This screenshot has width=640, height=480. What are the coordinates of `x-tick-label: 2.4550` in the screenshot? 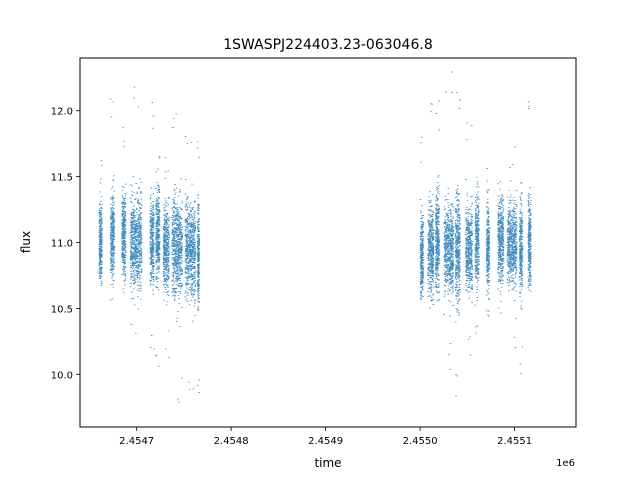 It's located at (420, 441).